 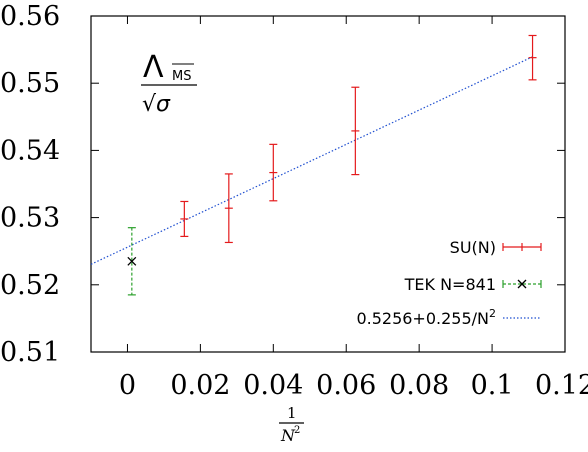 I want to click on y-axis-label: Λ MS √σ, so click(x=169, y=83).